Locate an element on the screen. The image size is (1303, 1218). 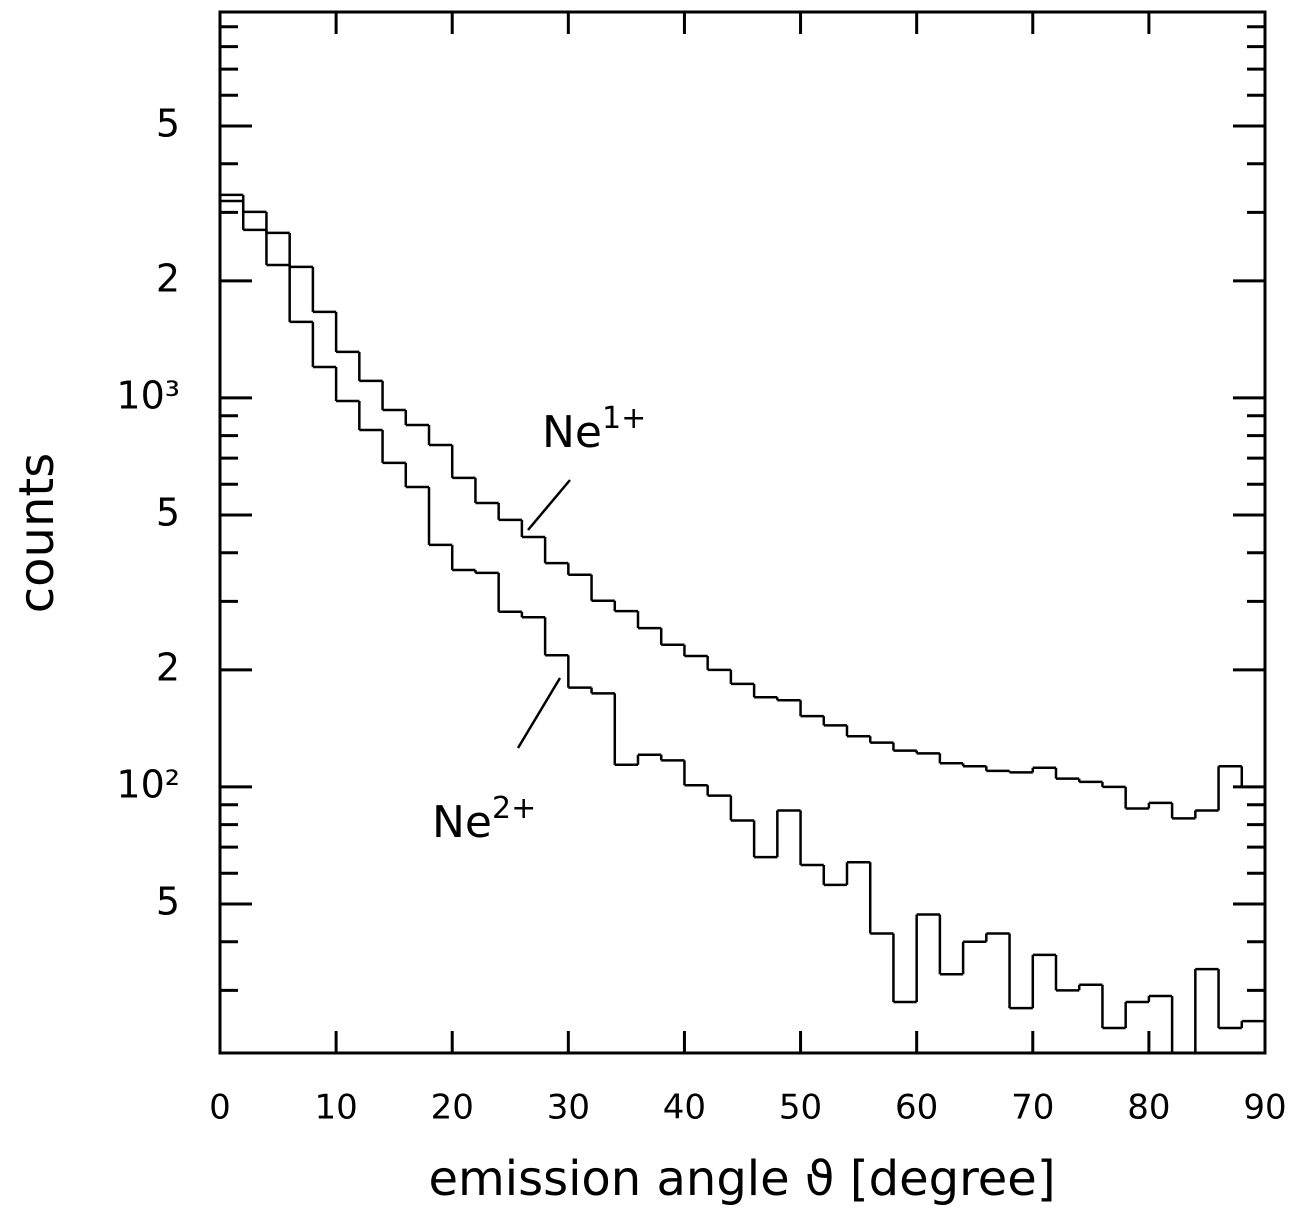
x-tick-label: 30 is located at coordinates (568, 1108).